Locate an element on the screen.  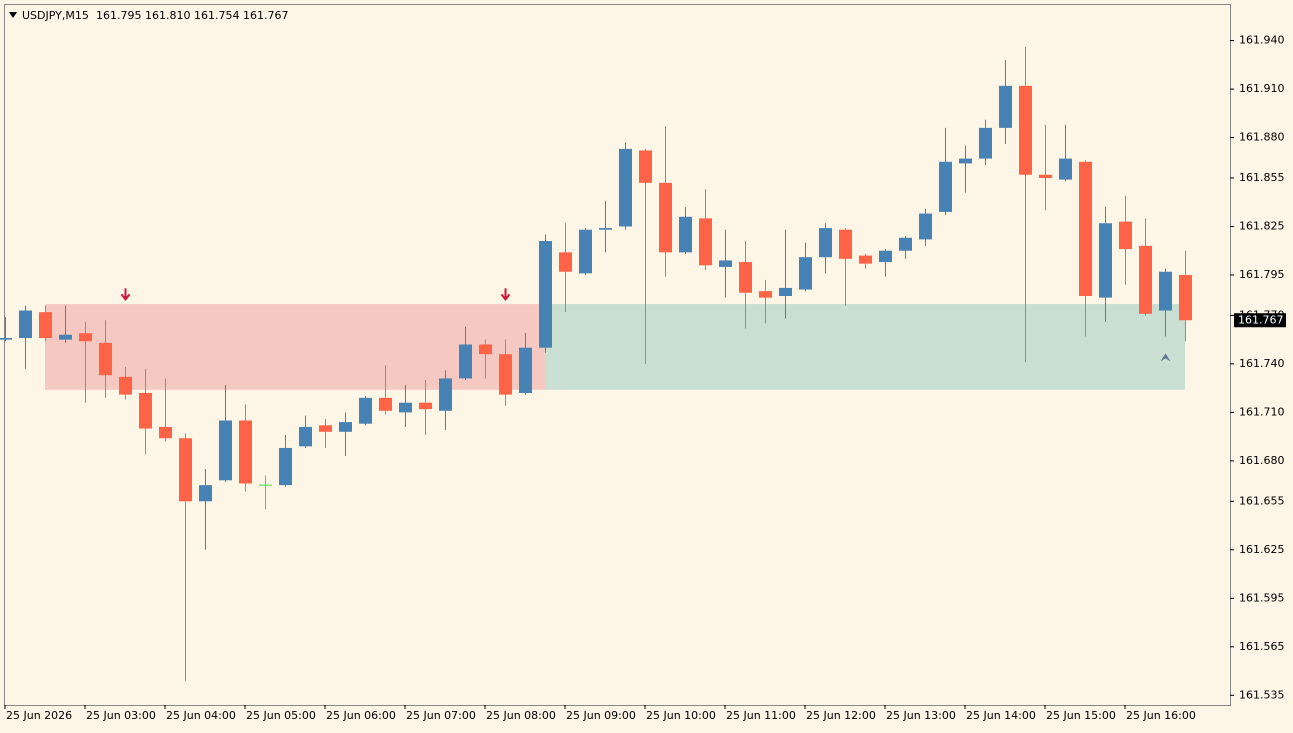
y-tick-label: 161.565 is located at coordinates (1262, 646).